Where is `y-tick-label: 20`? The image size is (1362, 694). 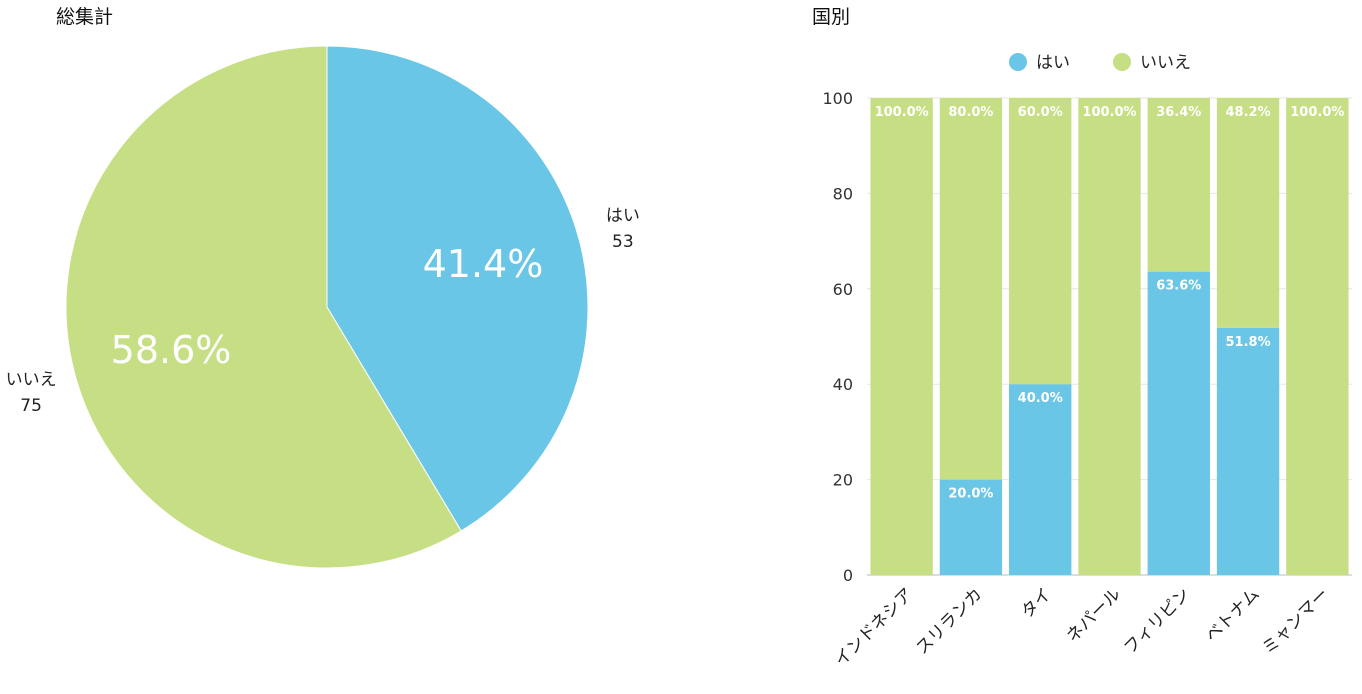 y-tick-label: 20 is located at coordinates (843, 480).